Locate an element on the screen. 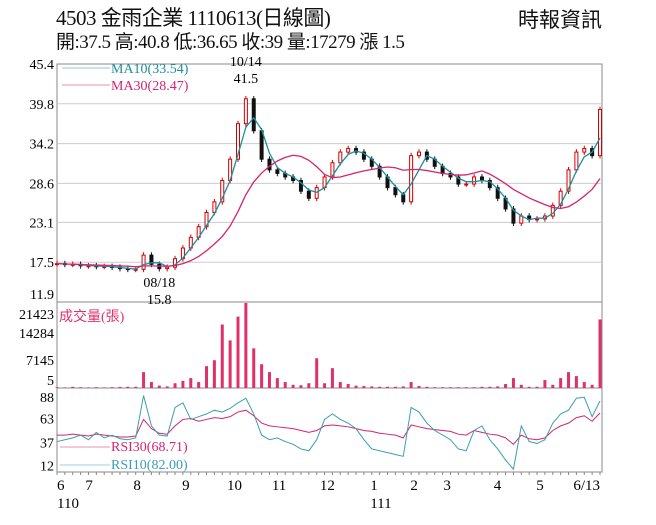 The image size is (656, 525). price-tick-label: 28.6 is located at coordinates (42, 184).